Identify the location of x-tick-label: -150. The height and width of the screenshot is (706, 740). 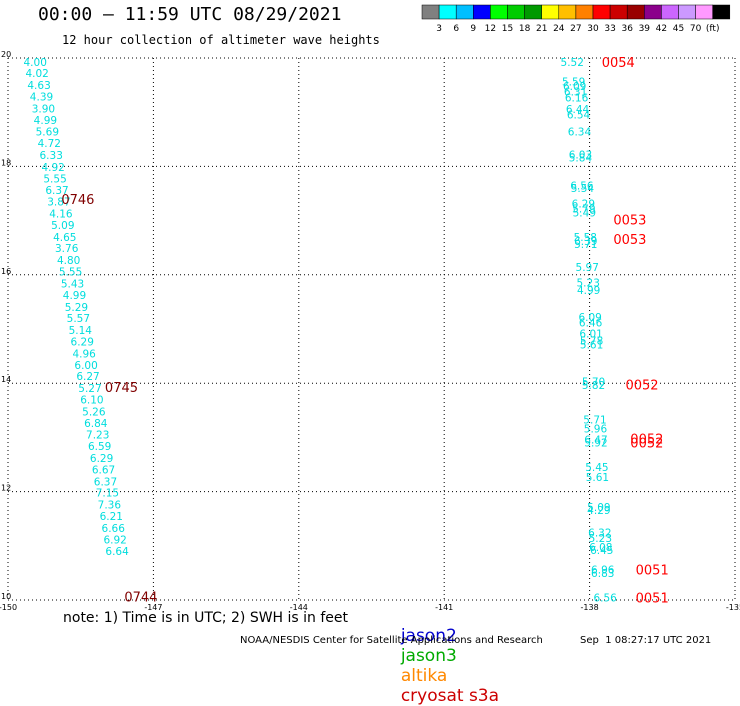
(8, 607).